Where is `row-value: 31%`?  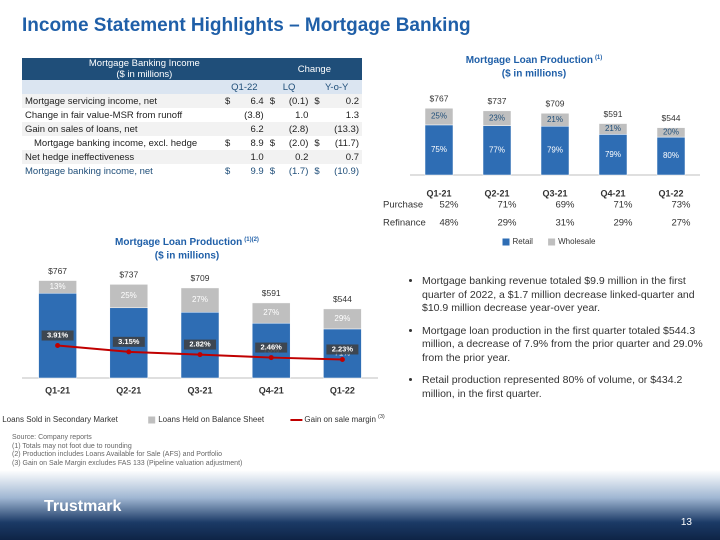
row-value: 31% is located at coordinates (565, 223).